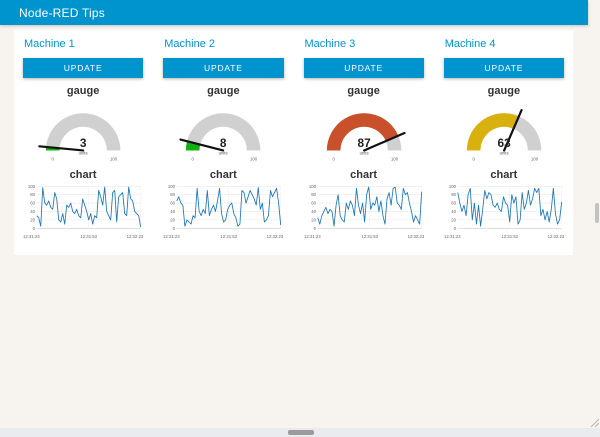 This screenshot has width=600, height=437. I want to click on svg-text: 3, so click(83, 143).